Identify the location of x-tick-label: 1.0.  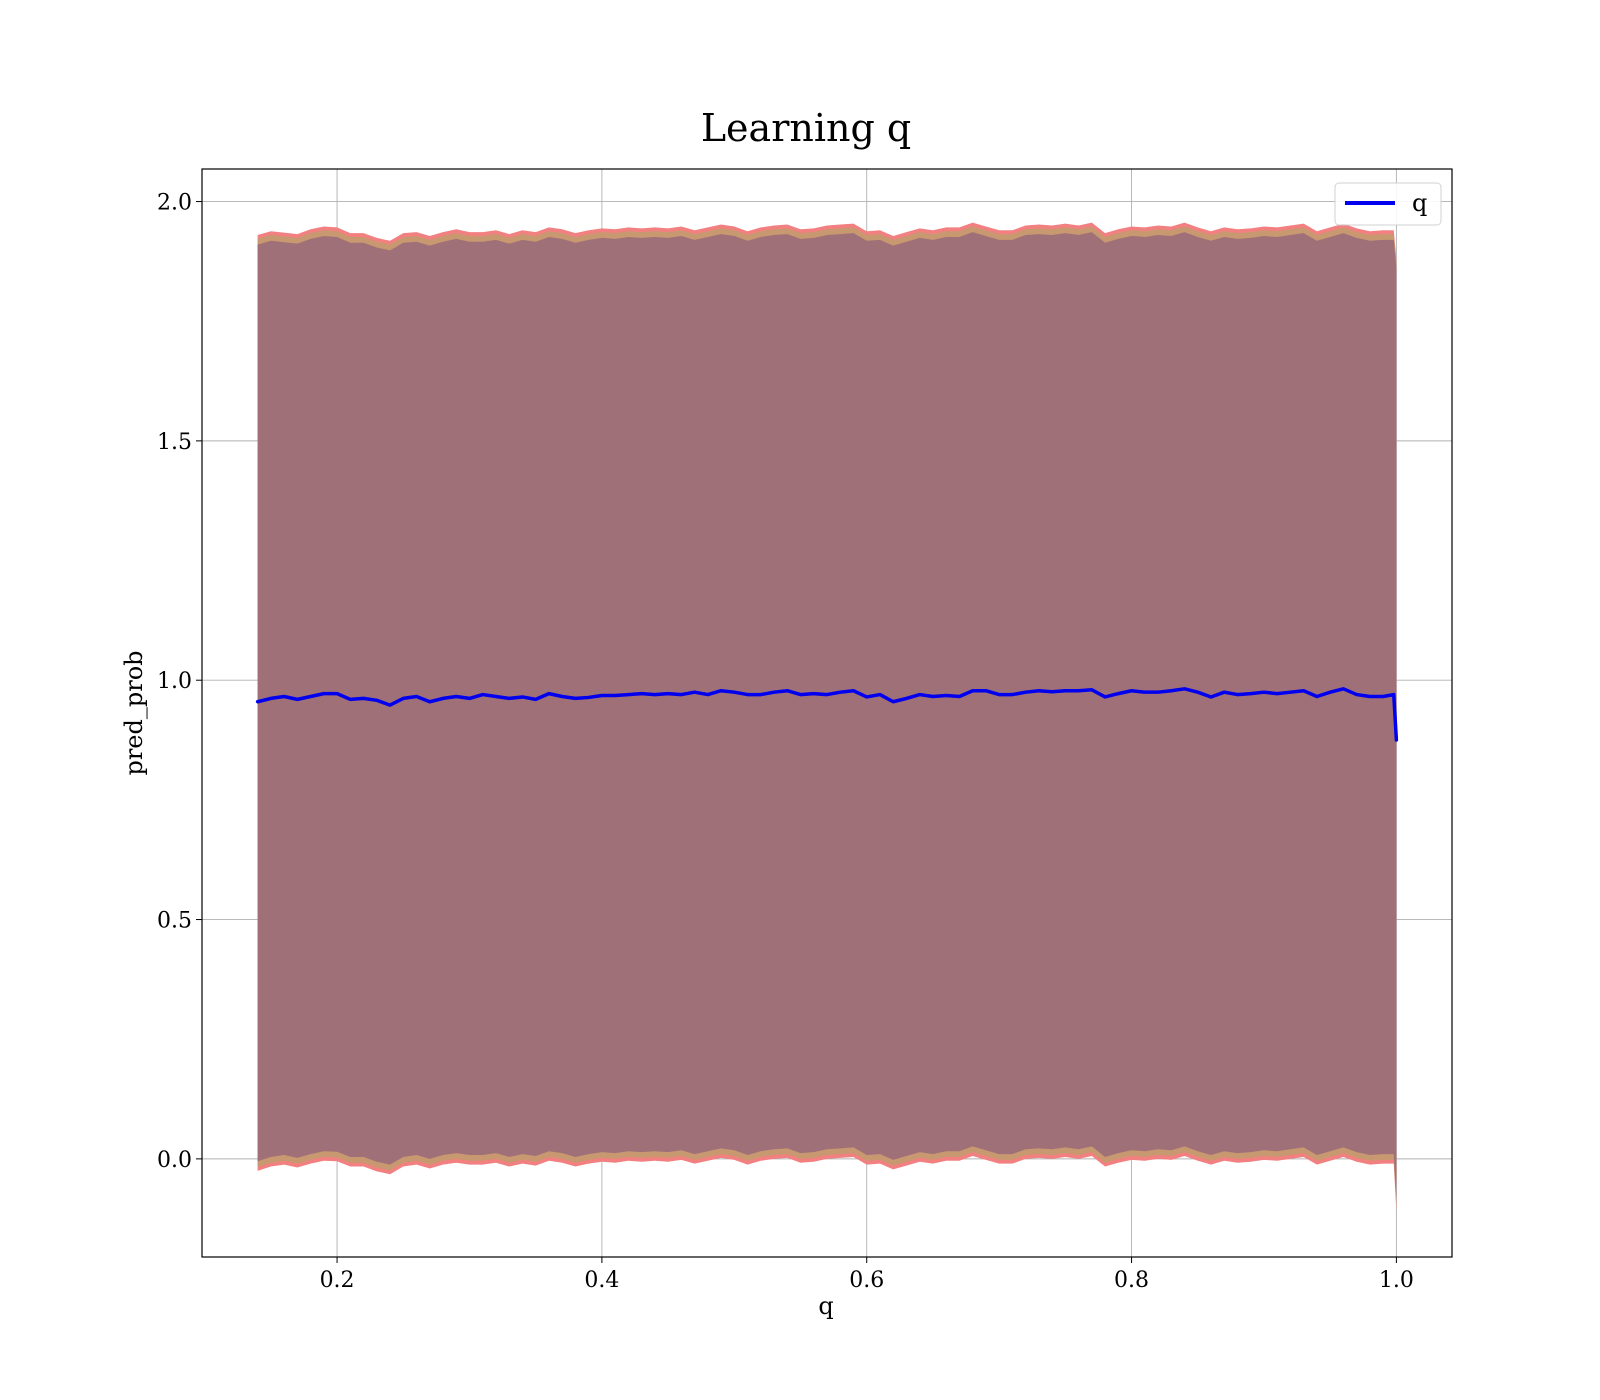
(1396, 1280).